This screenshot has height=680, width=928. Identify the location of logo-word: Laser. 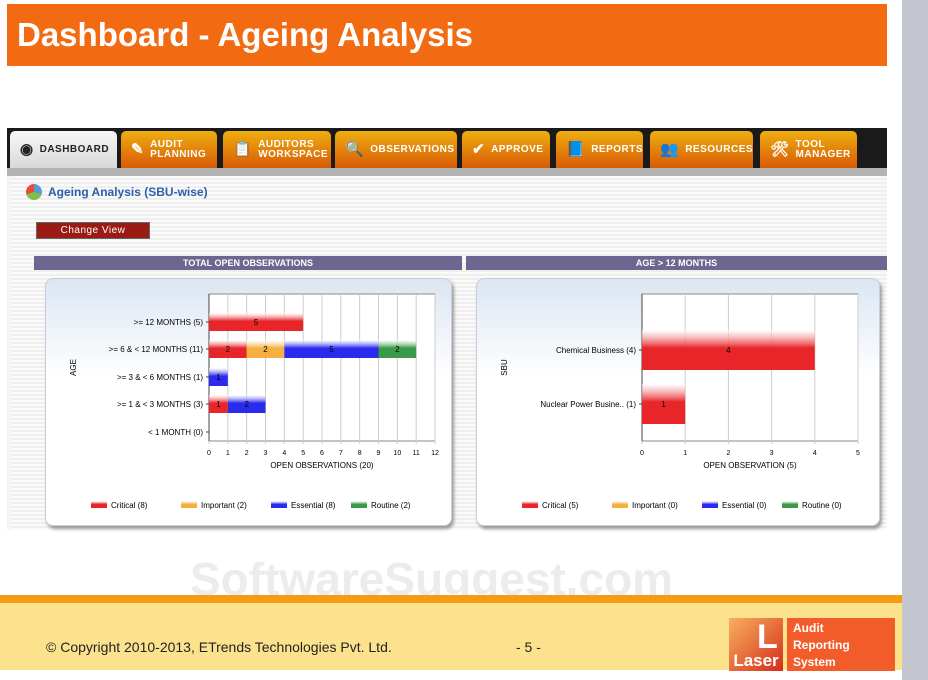
(756, 660).